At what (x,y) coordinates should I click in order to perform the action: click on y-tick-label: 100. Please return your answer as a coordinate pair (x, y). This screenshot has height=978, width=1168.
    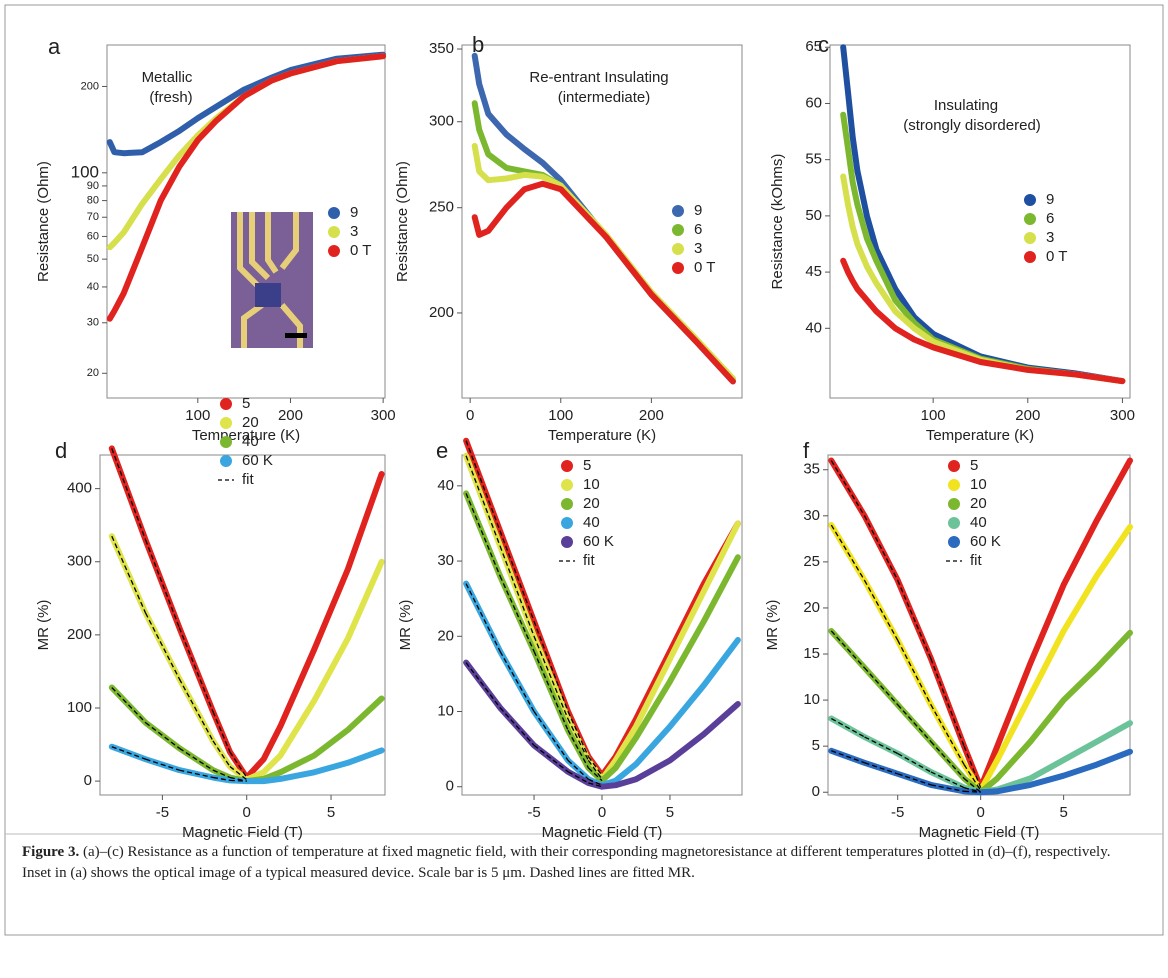
    Looking at the image, I should click on (85, 171).